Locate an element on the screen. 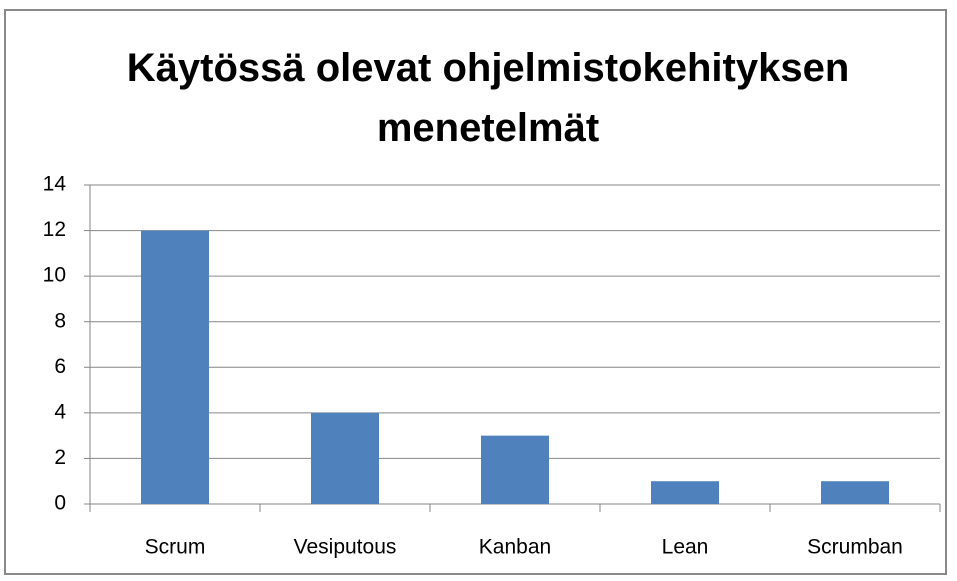 The image size is (957, 581). y-tick-label: 12 is located at coordinates (54, 229).